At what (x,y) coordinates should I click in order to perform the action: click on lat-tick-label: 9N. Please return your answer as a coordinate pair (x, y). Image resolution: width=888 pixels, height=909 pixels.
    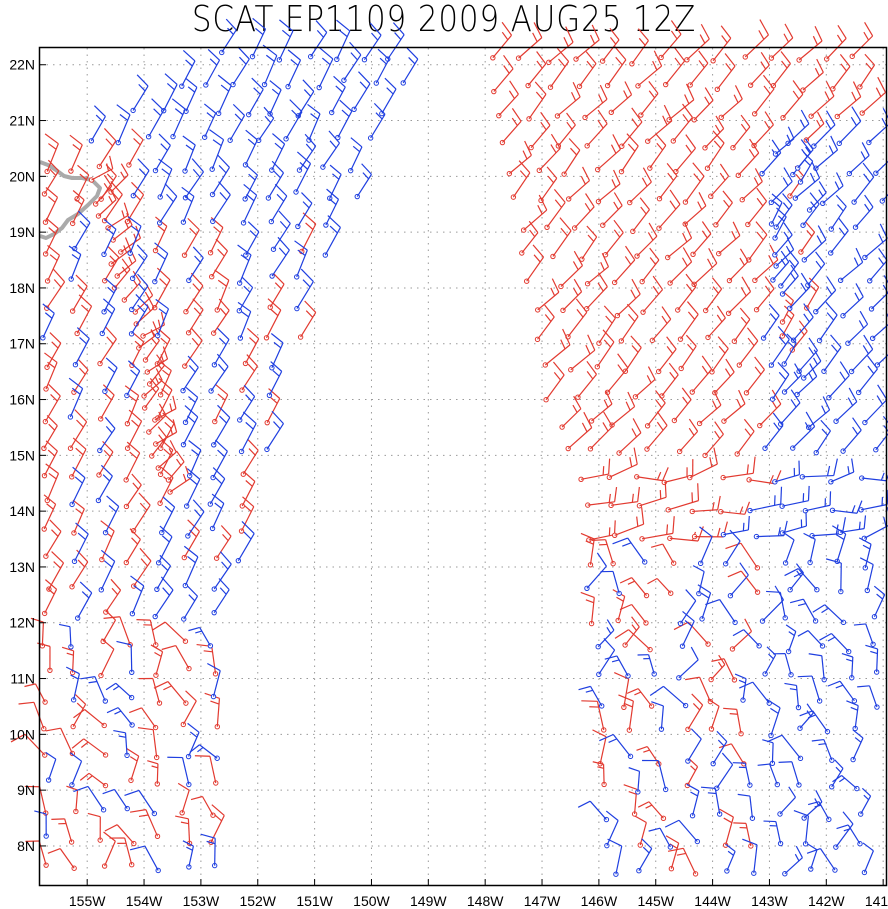
    Looking at the image, I should click on (26, 790).